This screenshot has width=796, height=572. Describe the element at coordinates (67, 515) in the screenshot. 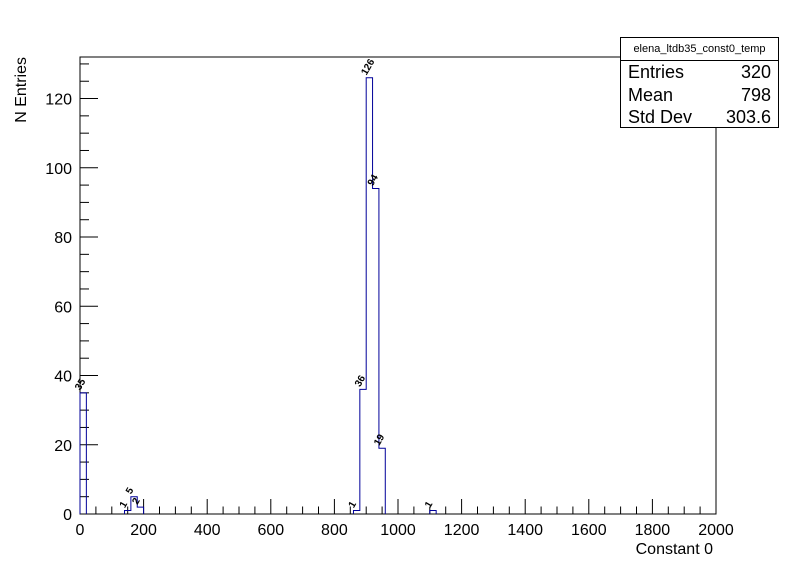

I see `y-tick-label: 0` at that location.